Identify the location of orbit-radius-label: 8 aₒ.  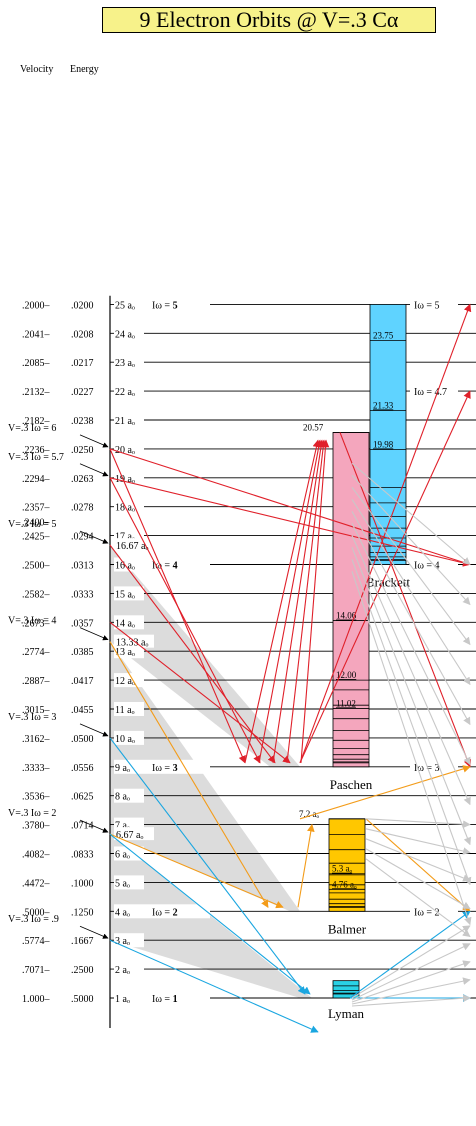
(122, 797).